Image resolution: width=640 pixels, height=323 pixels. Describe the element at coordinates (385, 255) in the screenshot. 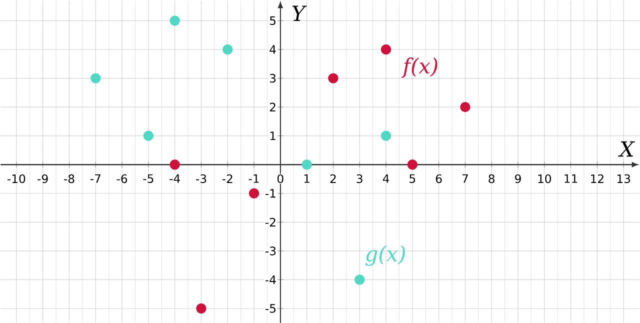

I see `series-label: g(x)` at that location.